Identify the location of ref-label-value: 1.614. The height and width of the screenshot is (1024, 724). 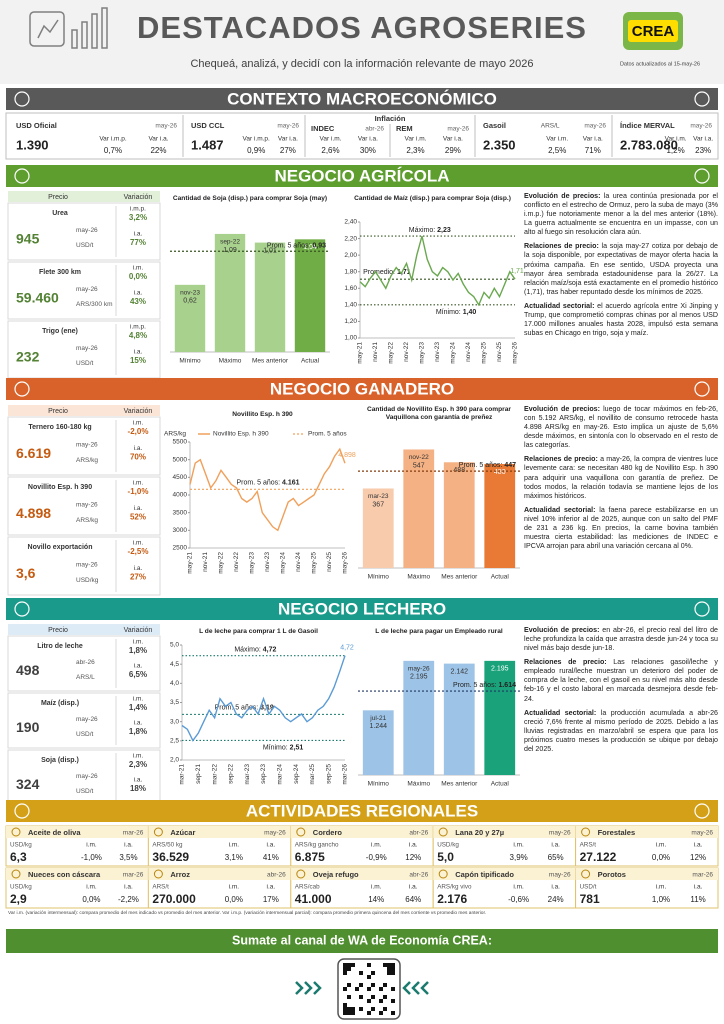
(507, 685).